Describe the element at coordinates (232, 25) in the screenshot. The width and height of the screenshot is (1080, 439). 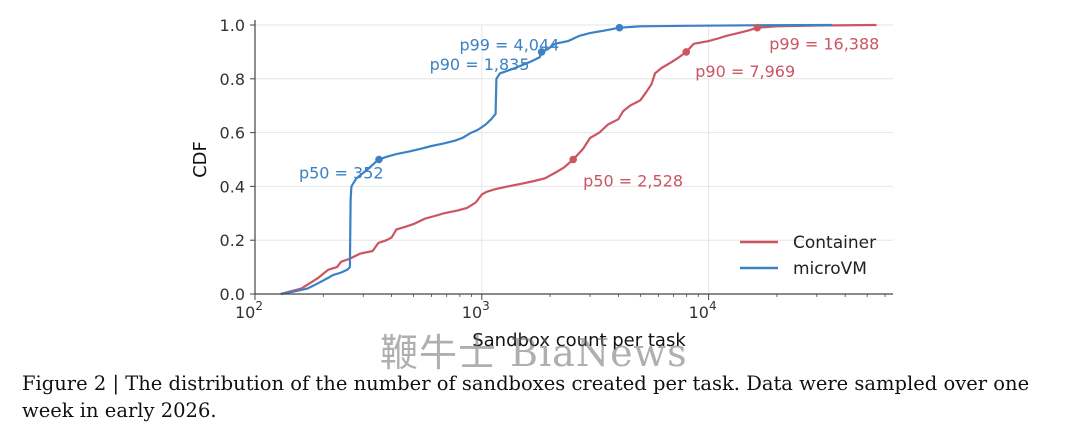
I see `y-tick-label: 1.0` at that location.